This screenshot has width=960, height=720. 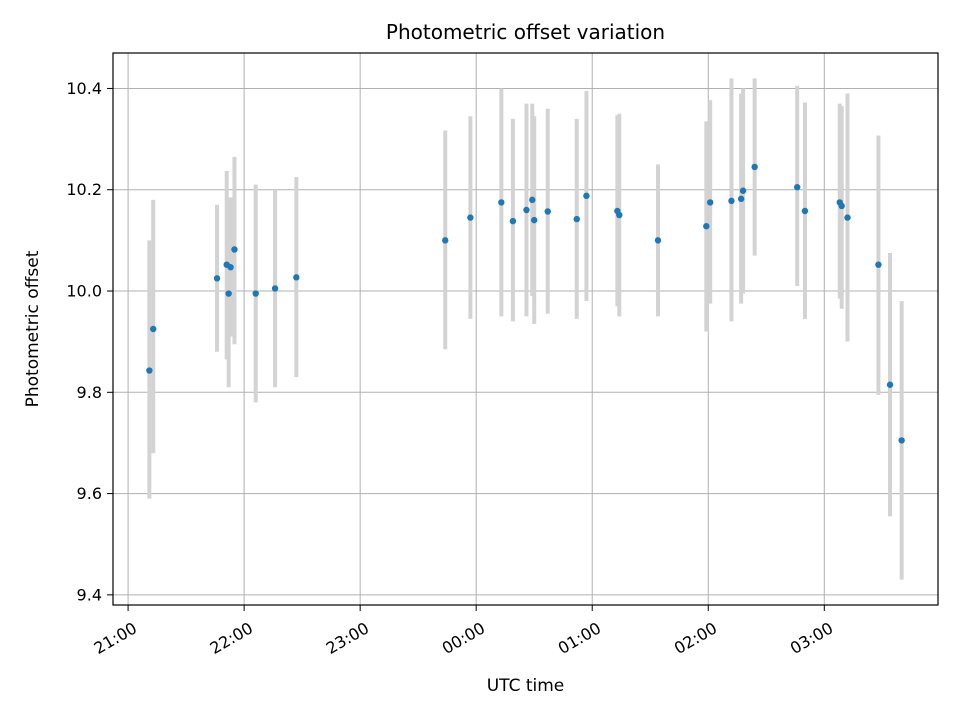 What do you see at coordinates (525, 32) in the screenshot?
I see `chart-title: Photometric offset variation` at bounding box center [525, 32].